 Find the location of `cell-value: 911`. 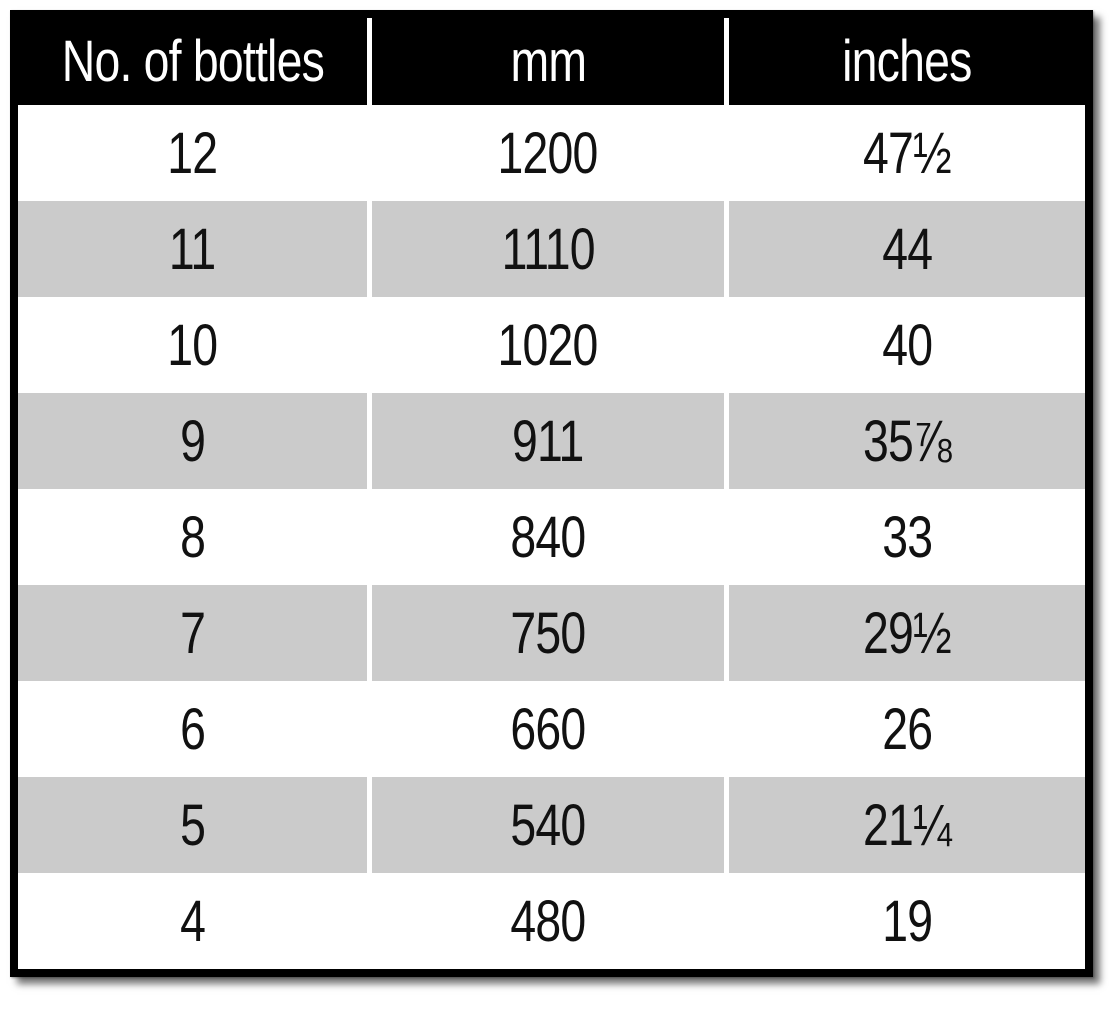

cell-value: 911 is located at coordinates (548, 441).